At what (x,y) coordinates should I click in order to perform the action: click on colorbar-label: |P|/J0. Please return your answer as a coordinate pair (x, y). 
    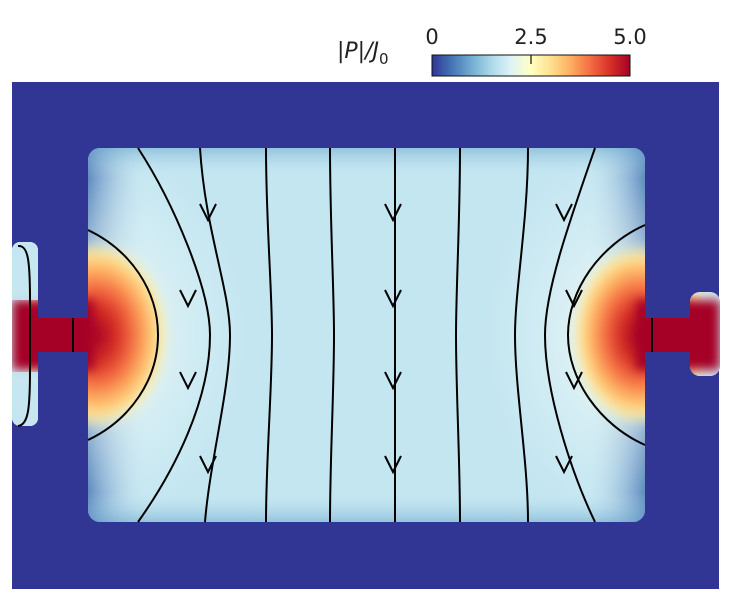
    Looking at the image, I should click on (363, 53).